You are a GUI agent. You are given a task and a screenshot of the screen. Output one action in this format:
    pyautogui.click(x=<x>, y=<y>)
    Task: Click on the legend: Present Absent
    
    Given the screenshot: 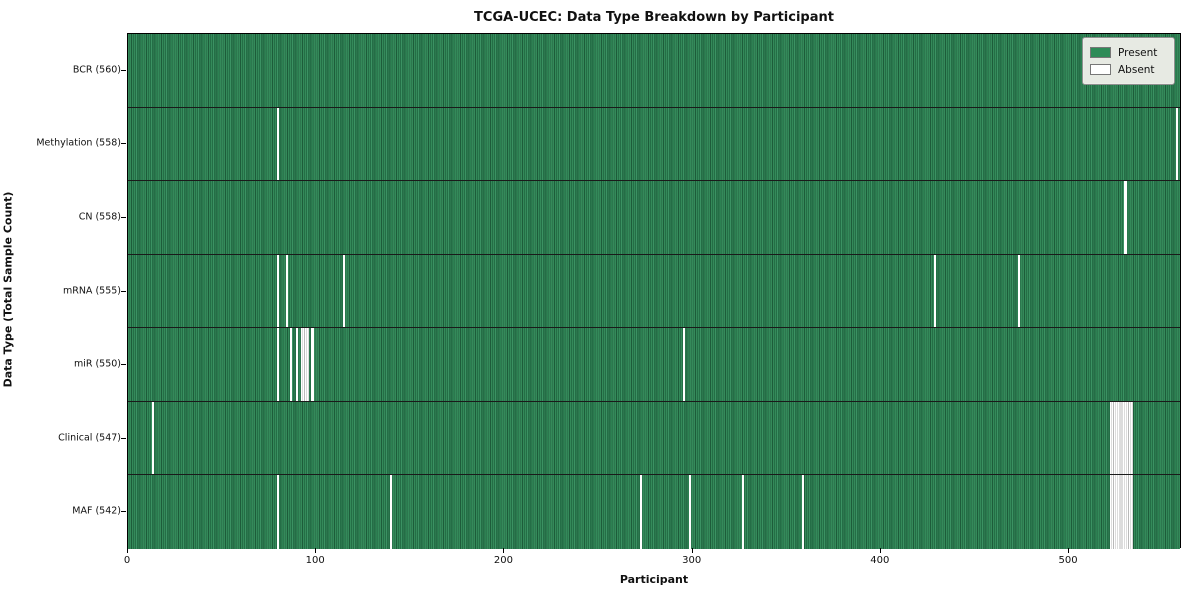 What is the action you would take?
    pyautogui.click(x=1128, y=61)
    